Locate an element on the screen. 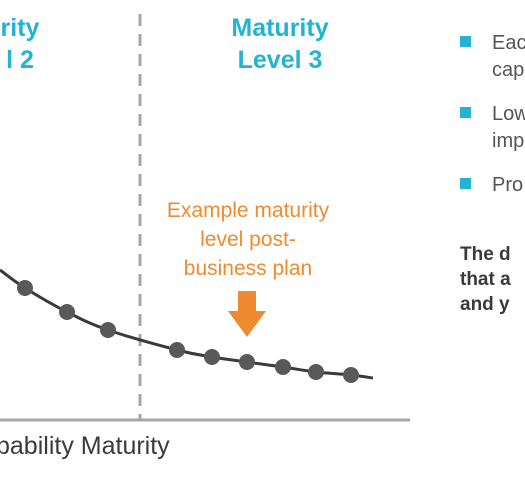  bold-summary-text: The d that a and y is located at coordinates (485, 279).